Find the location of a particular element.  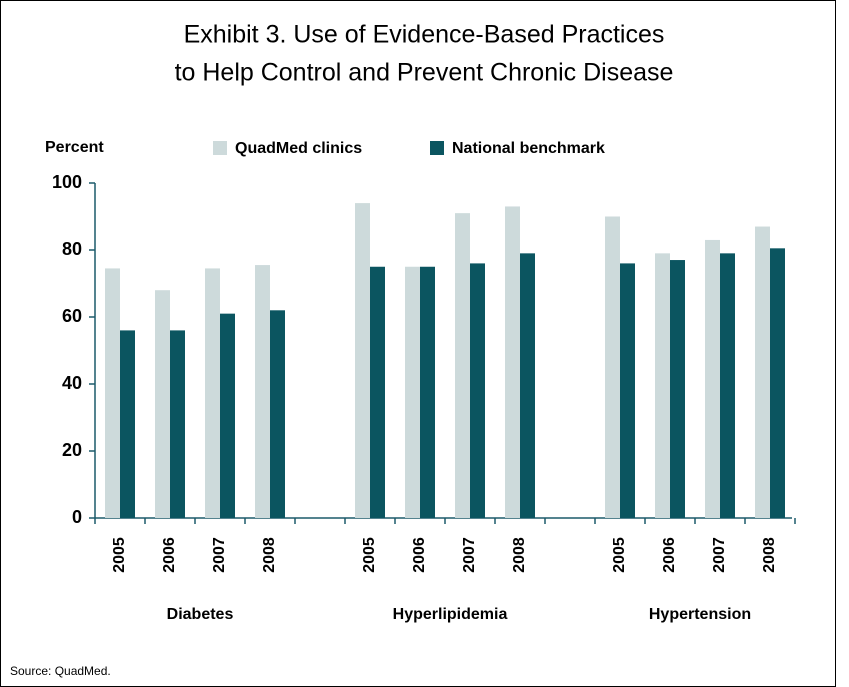

group-label: Diabetes is located at coordinates (200, 614).